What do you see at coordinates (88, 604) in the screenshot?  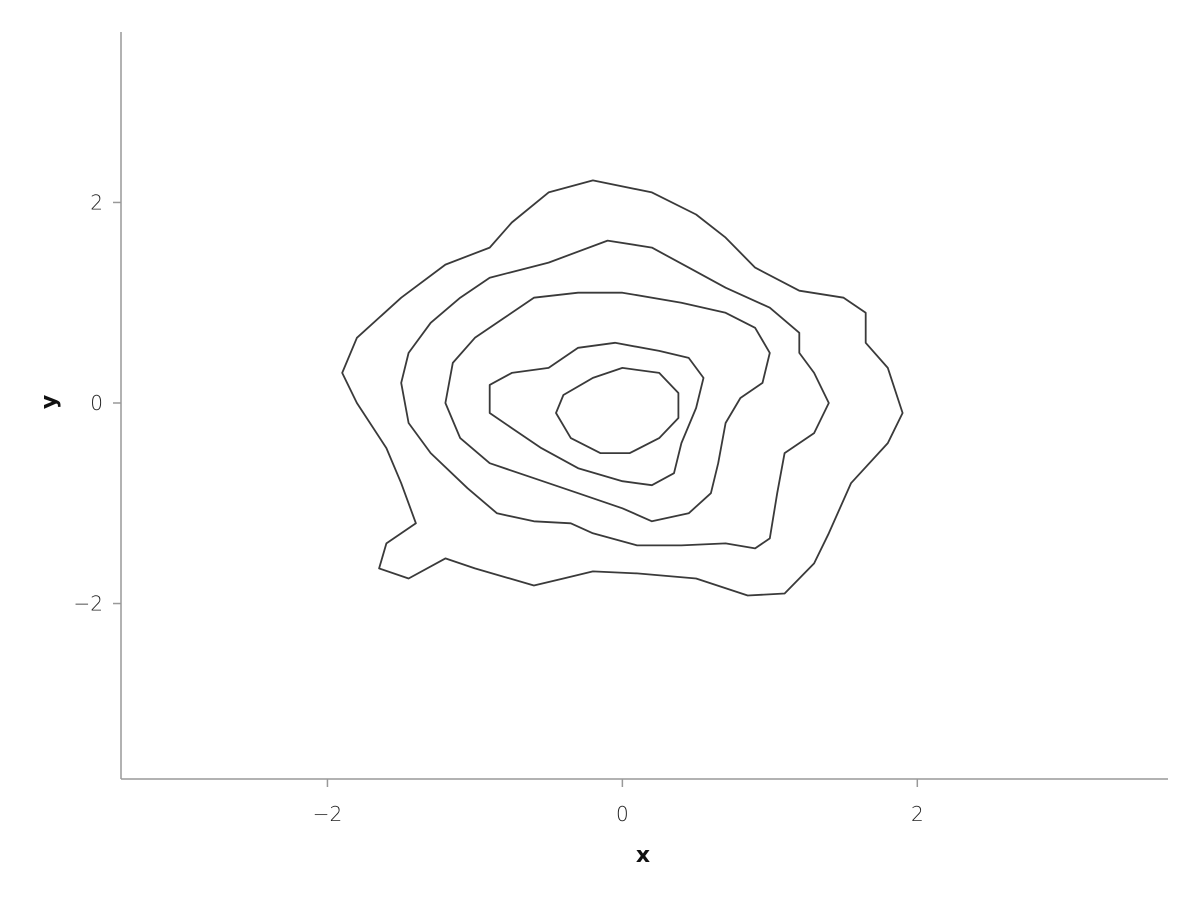 I see `y-tick-label: −2` at bounding box center [88, 604].